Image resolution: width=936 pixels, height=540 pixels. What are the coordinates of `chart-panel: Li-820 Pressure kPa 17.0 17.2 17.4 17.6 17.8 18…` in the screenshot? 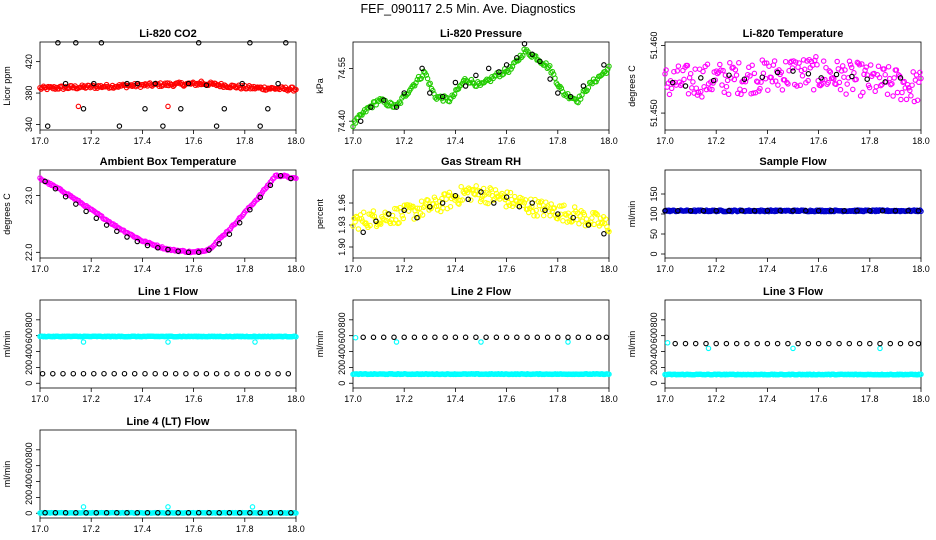 It's located at (466, 87).